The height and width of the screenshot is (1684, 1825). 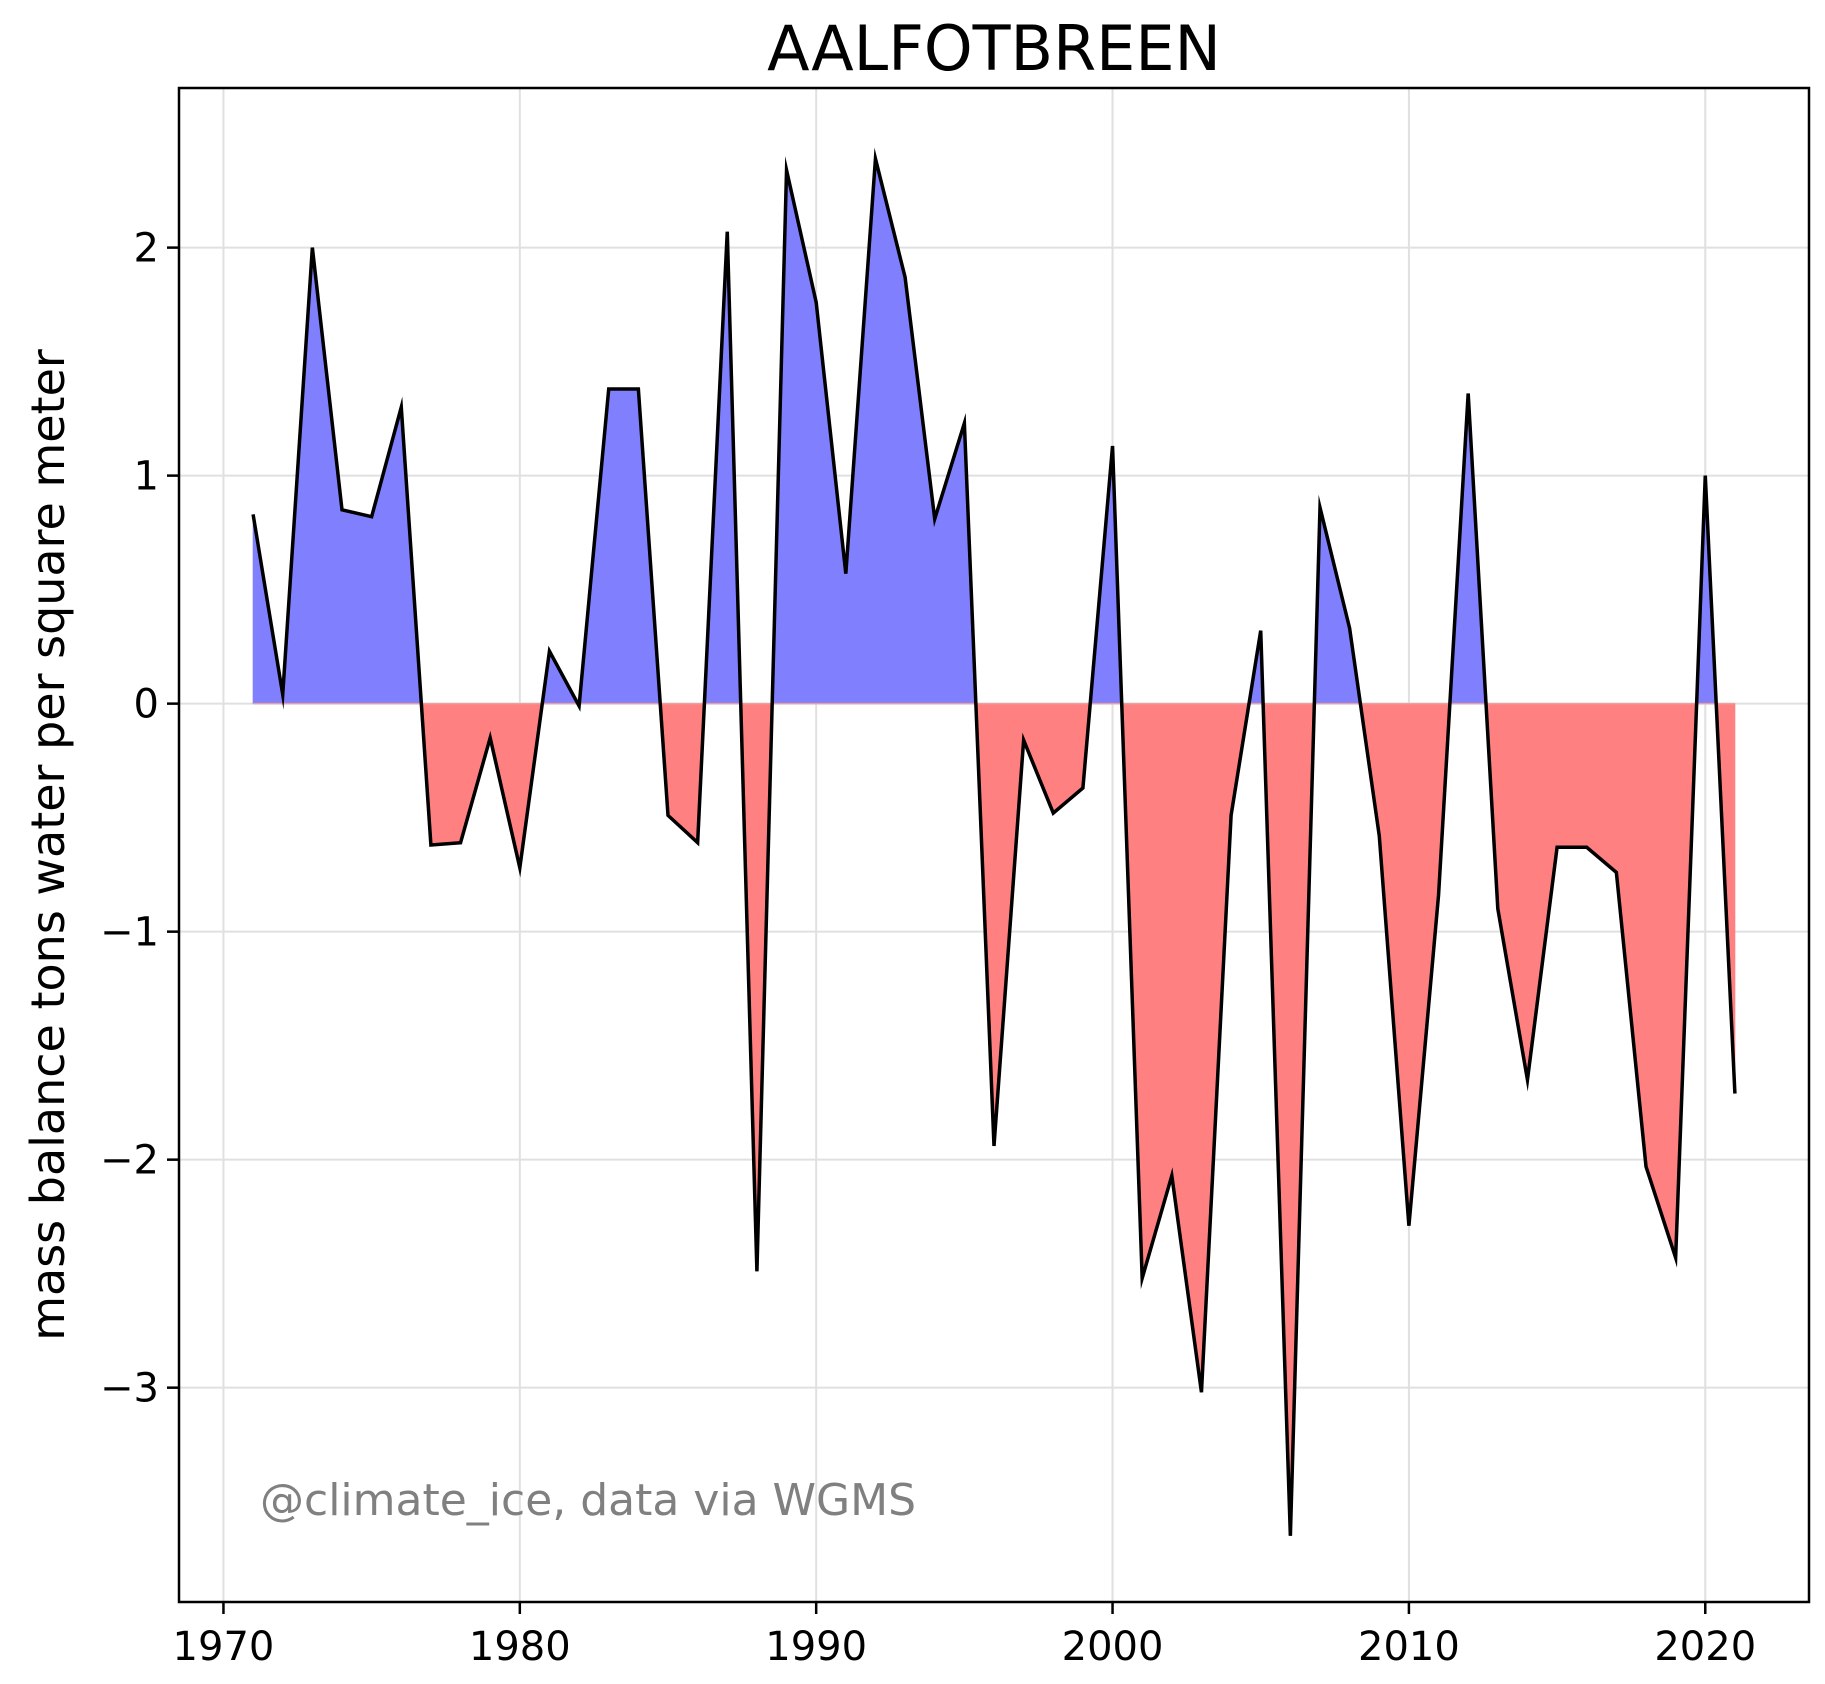 I want to click on x-tick-label: 1990, so click(x=816, y=1647).